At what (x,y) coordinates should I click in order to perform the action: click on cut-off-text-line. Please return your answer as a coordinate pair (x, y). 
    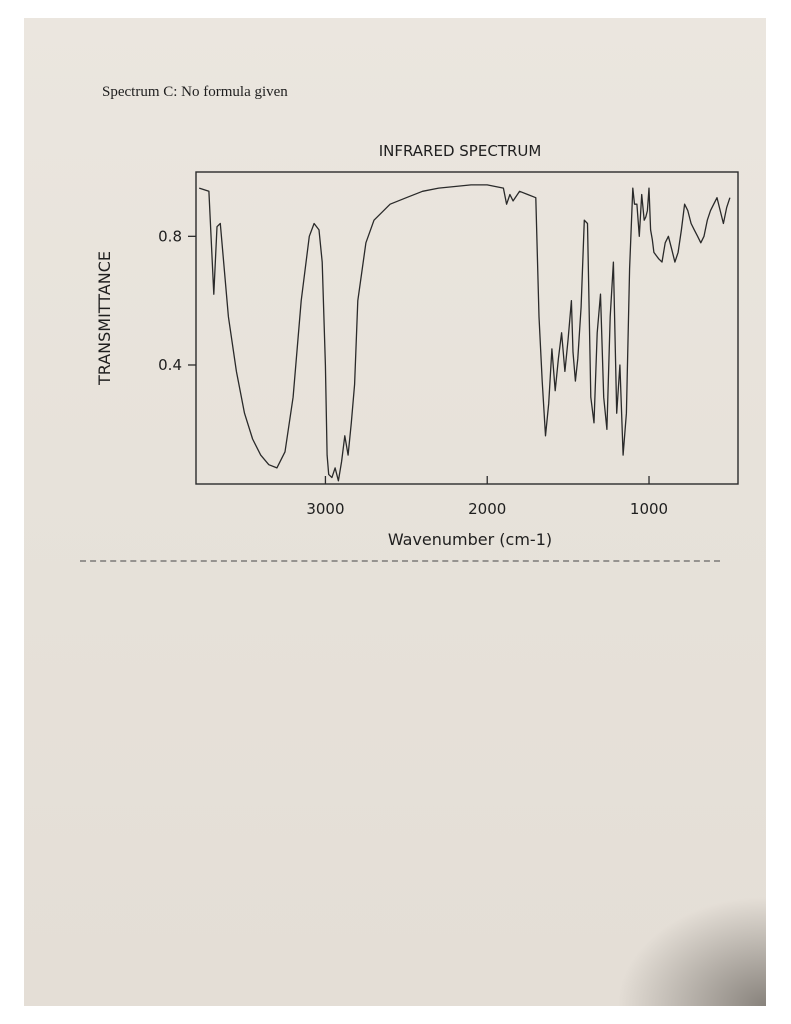
    Looking at the image, I should click on (400, 561).